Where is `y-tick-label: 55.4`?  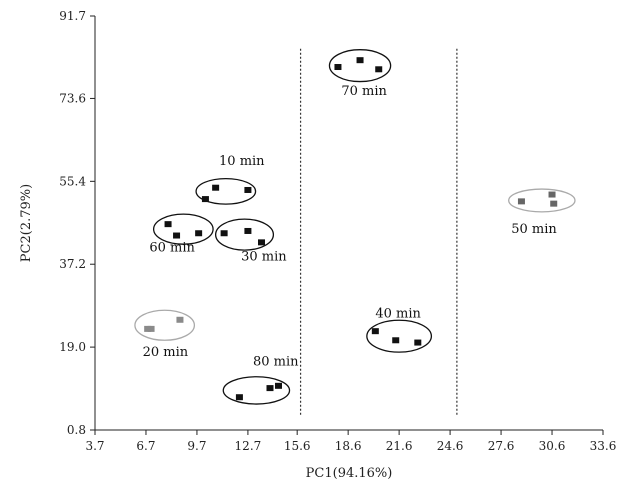 y-tick-label: 55.4 is located at coordinates (72, 181).